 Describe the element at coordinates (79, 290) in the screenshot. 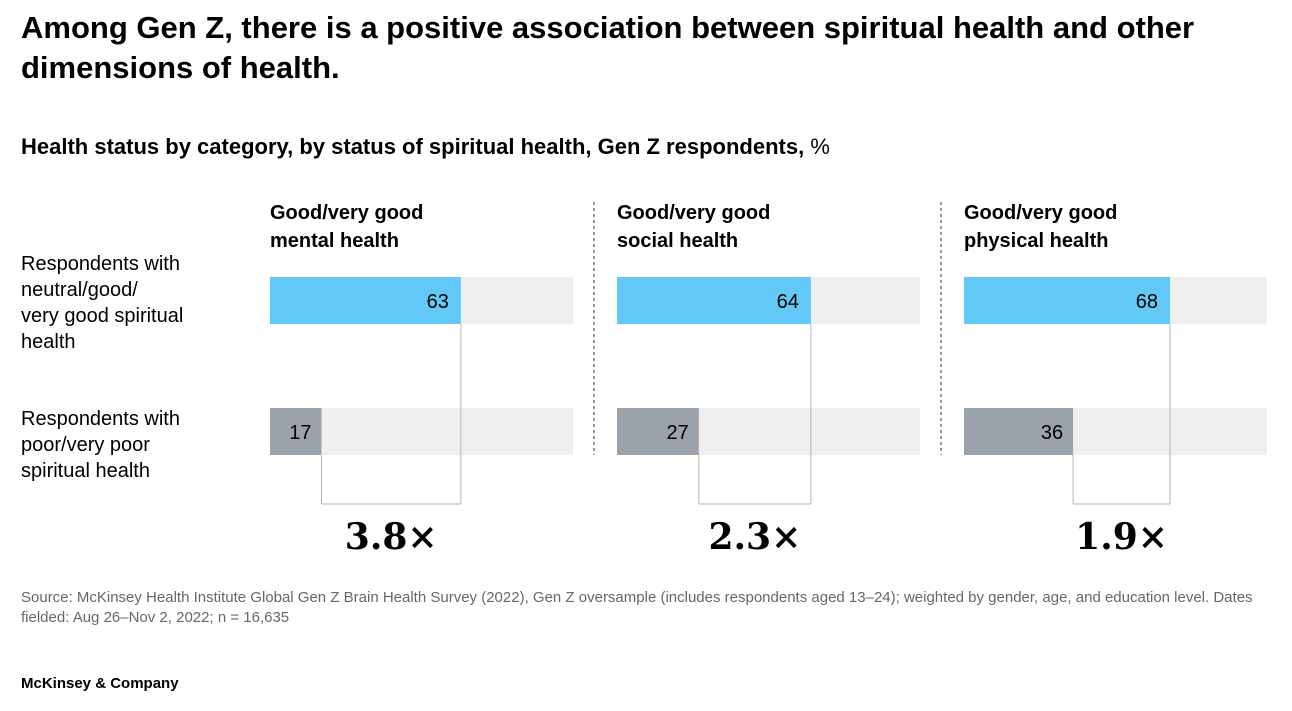

I see `row-label-line: neutral/good/` at that location.